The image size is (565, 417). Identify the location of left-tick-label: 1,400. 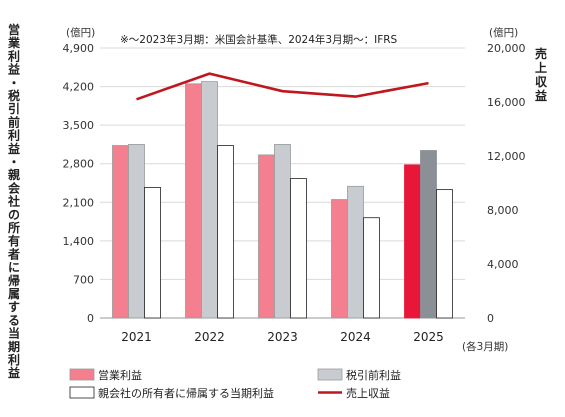
(79, 241).